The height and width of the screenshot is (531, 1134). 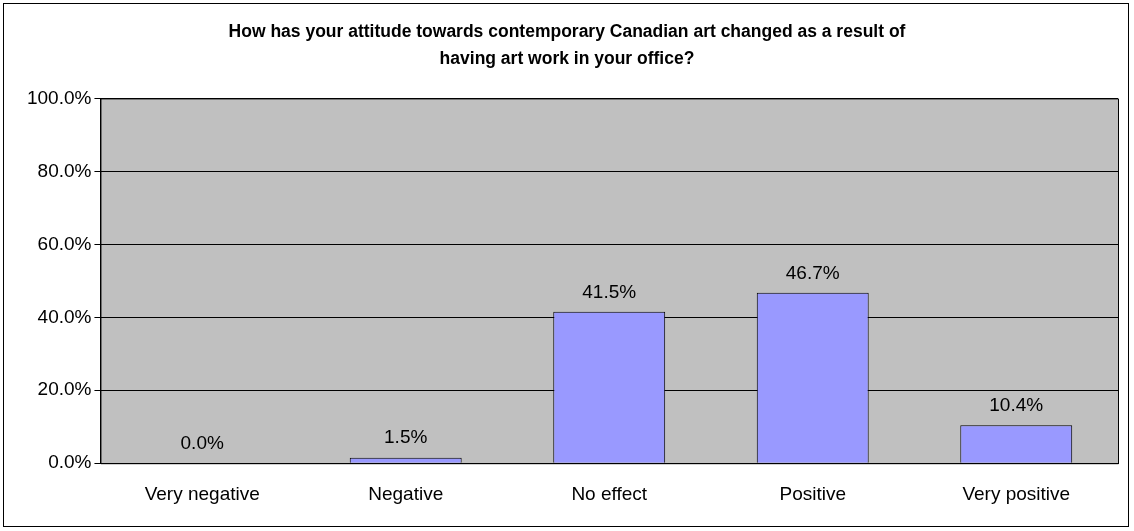 What do you see at coordinates (812, 493) in the screenshot?
I see `x-tick-label: Positive` at bounding box center [812, 493].